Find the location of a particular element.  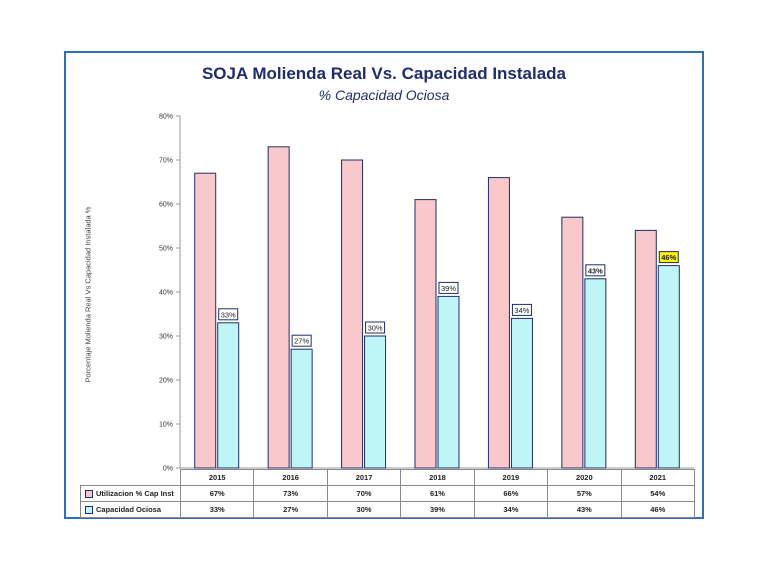

x-tick-label: 2016 is located at coordinates (290, 477).